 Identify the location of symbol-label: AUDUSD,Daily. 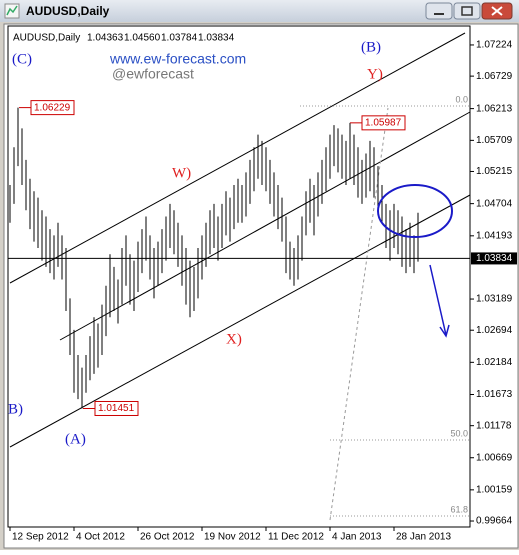
(46, 38).